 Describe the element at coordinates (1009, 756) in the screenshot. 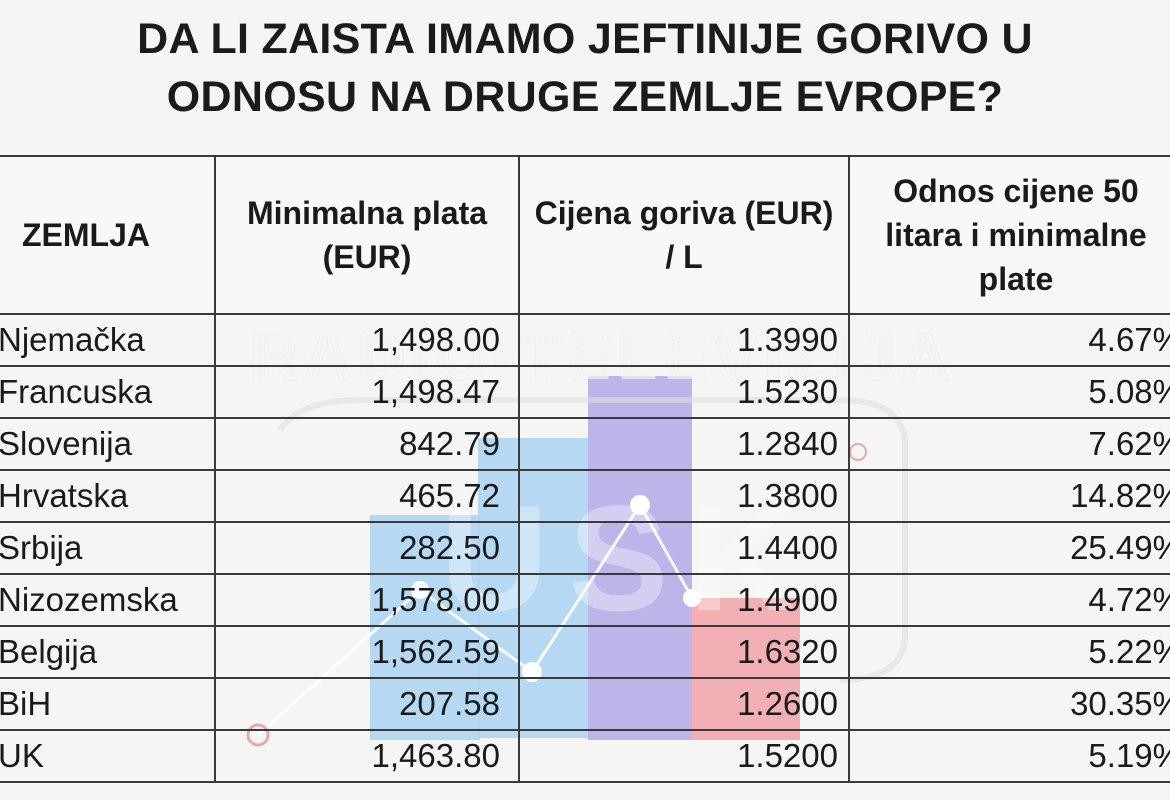

I see `cell-ratio: 5.19%` at that location.